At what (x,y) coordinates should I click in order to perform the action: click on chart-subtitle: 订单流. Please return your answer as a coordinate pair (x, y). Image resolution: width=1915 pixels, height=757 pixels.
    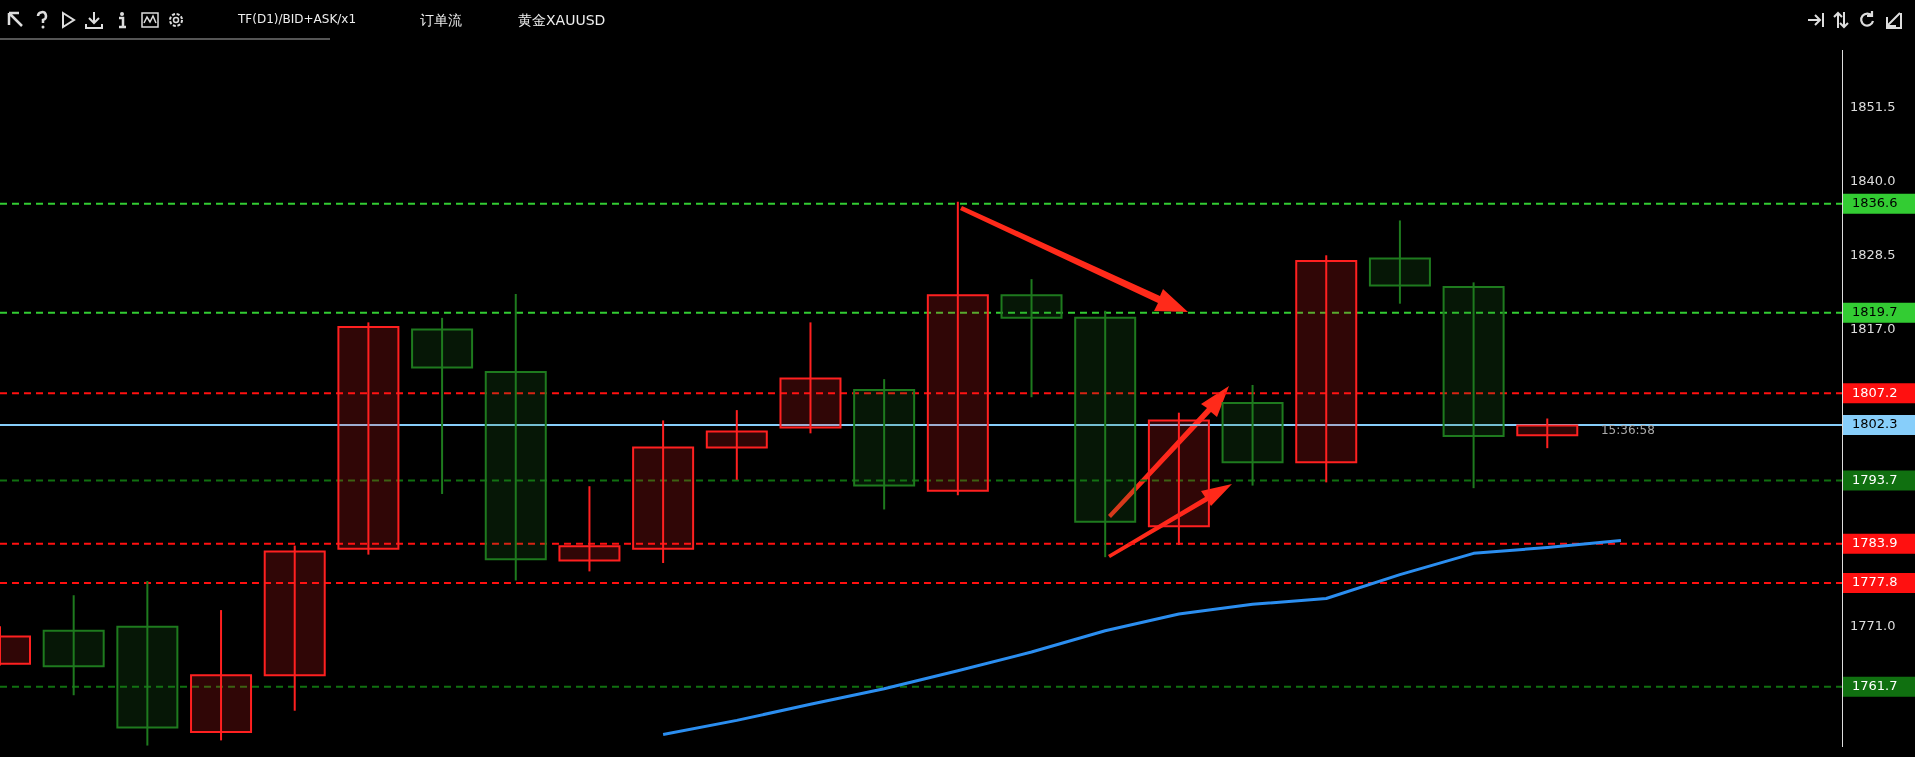
    Looking at the image, I should click on (441, 21).